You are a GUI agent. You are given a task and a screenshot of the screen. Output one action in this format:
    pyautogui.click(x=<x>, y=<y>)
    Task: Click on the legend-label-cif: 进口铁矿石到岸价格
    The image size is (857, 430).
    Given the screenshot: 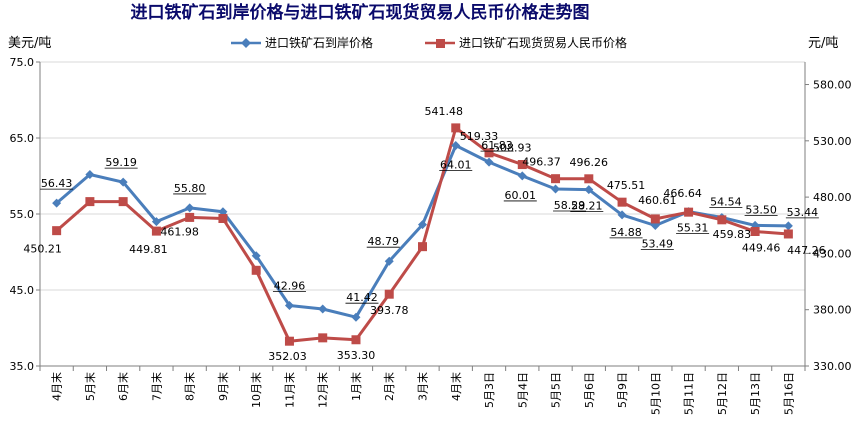 What is the action you would take?
    pyautogui.click(x=319, y=42)
    